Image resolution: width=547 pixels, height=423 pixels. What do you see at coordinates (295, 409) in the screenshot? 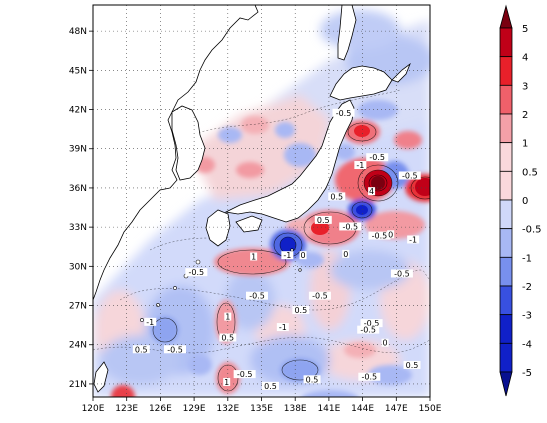
I see `x-tick-label: 138E` at bounding box center [295, 409].